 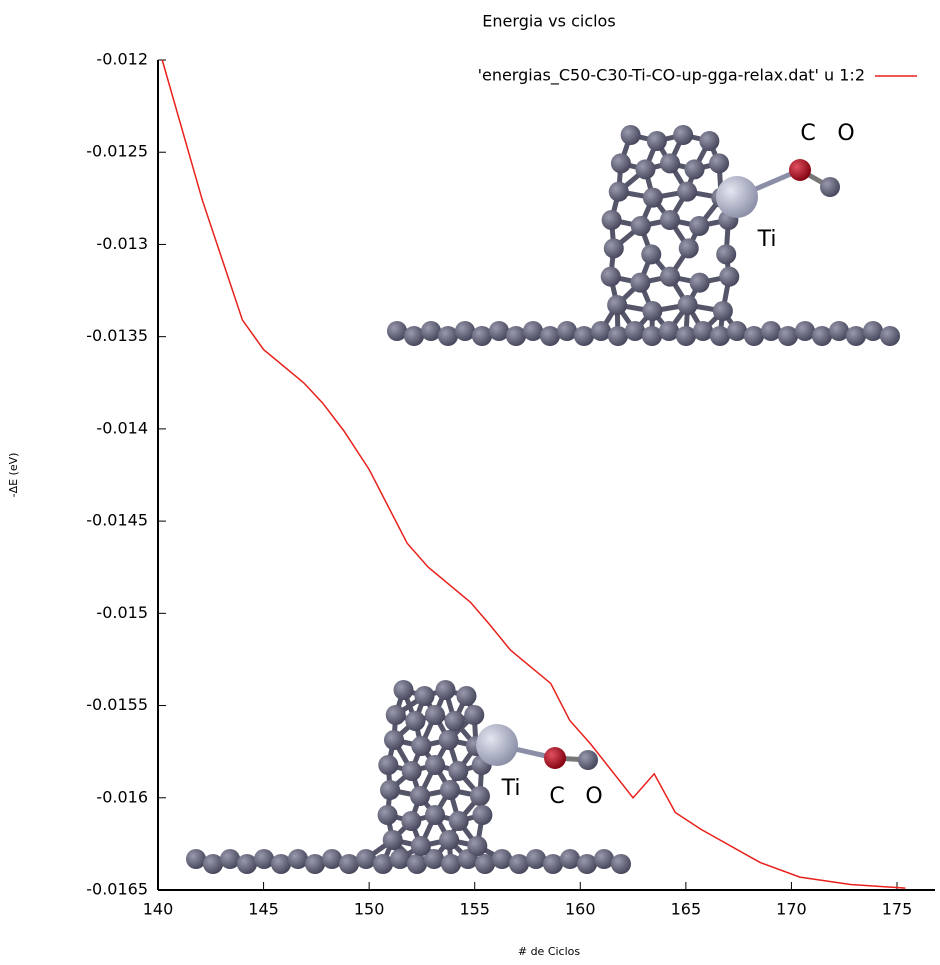 I want to click on x-tick-label: 150, so click(x=369, y=909).